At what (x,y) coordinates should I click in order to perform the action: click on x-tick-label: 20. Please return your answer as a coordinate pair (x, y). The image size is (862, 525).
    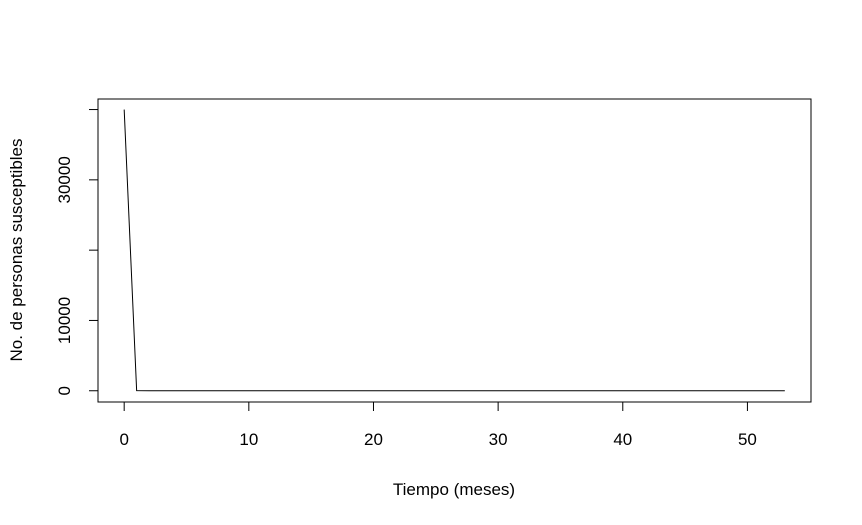
    Looking at the image, I should click on (373, 439).